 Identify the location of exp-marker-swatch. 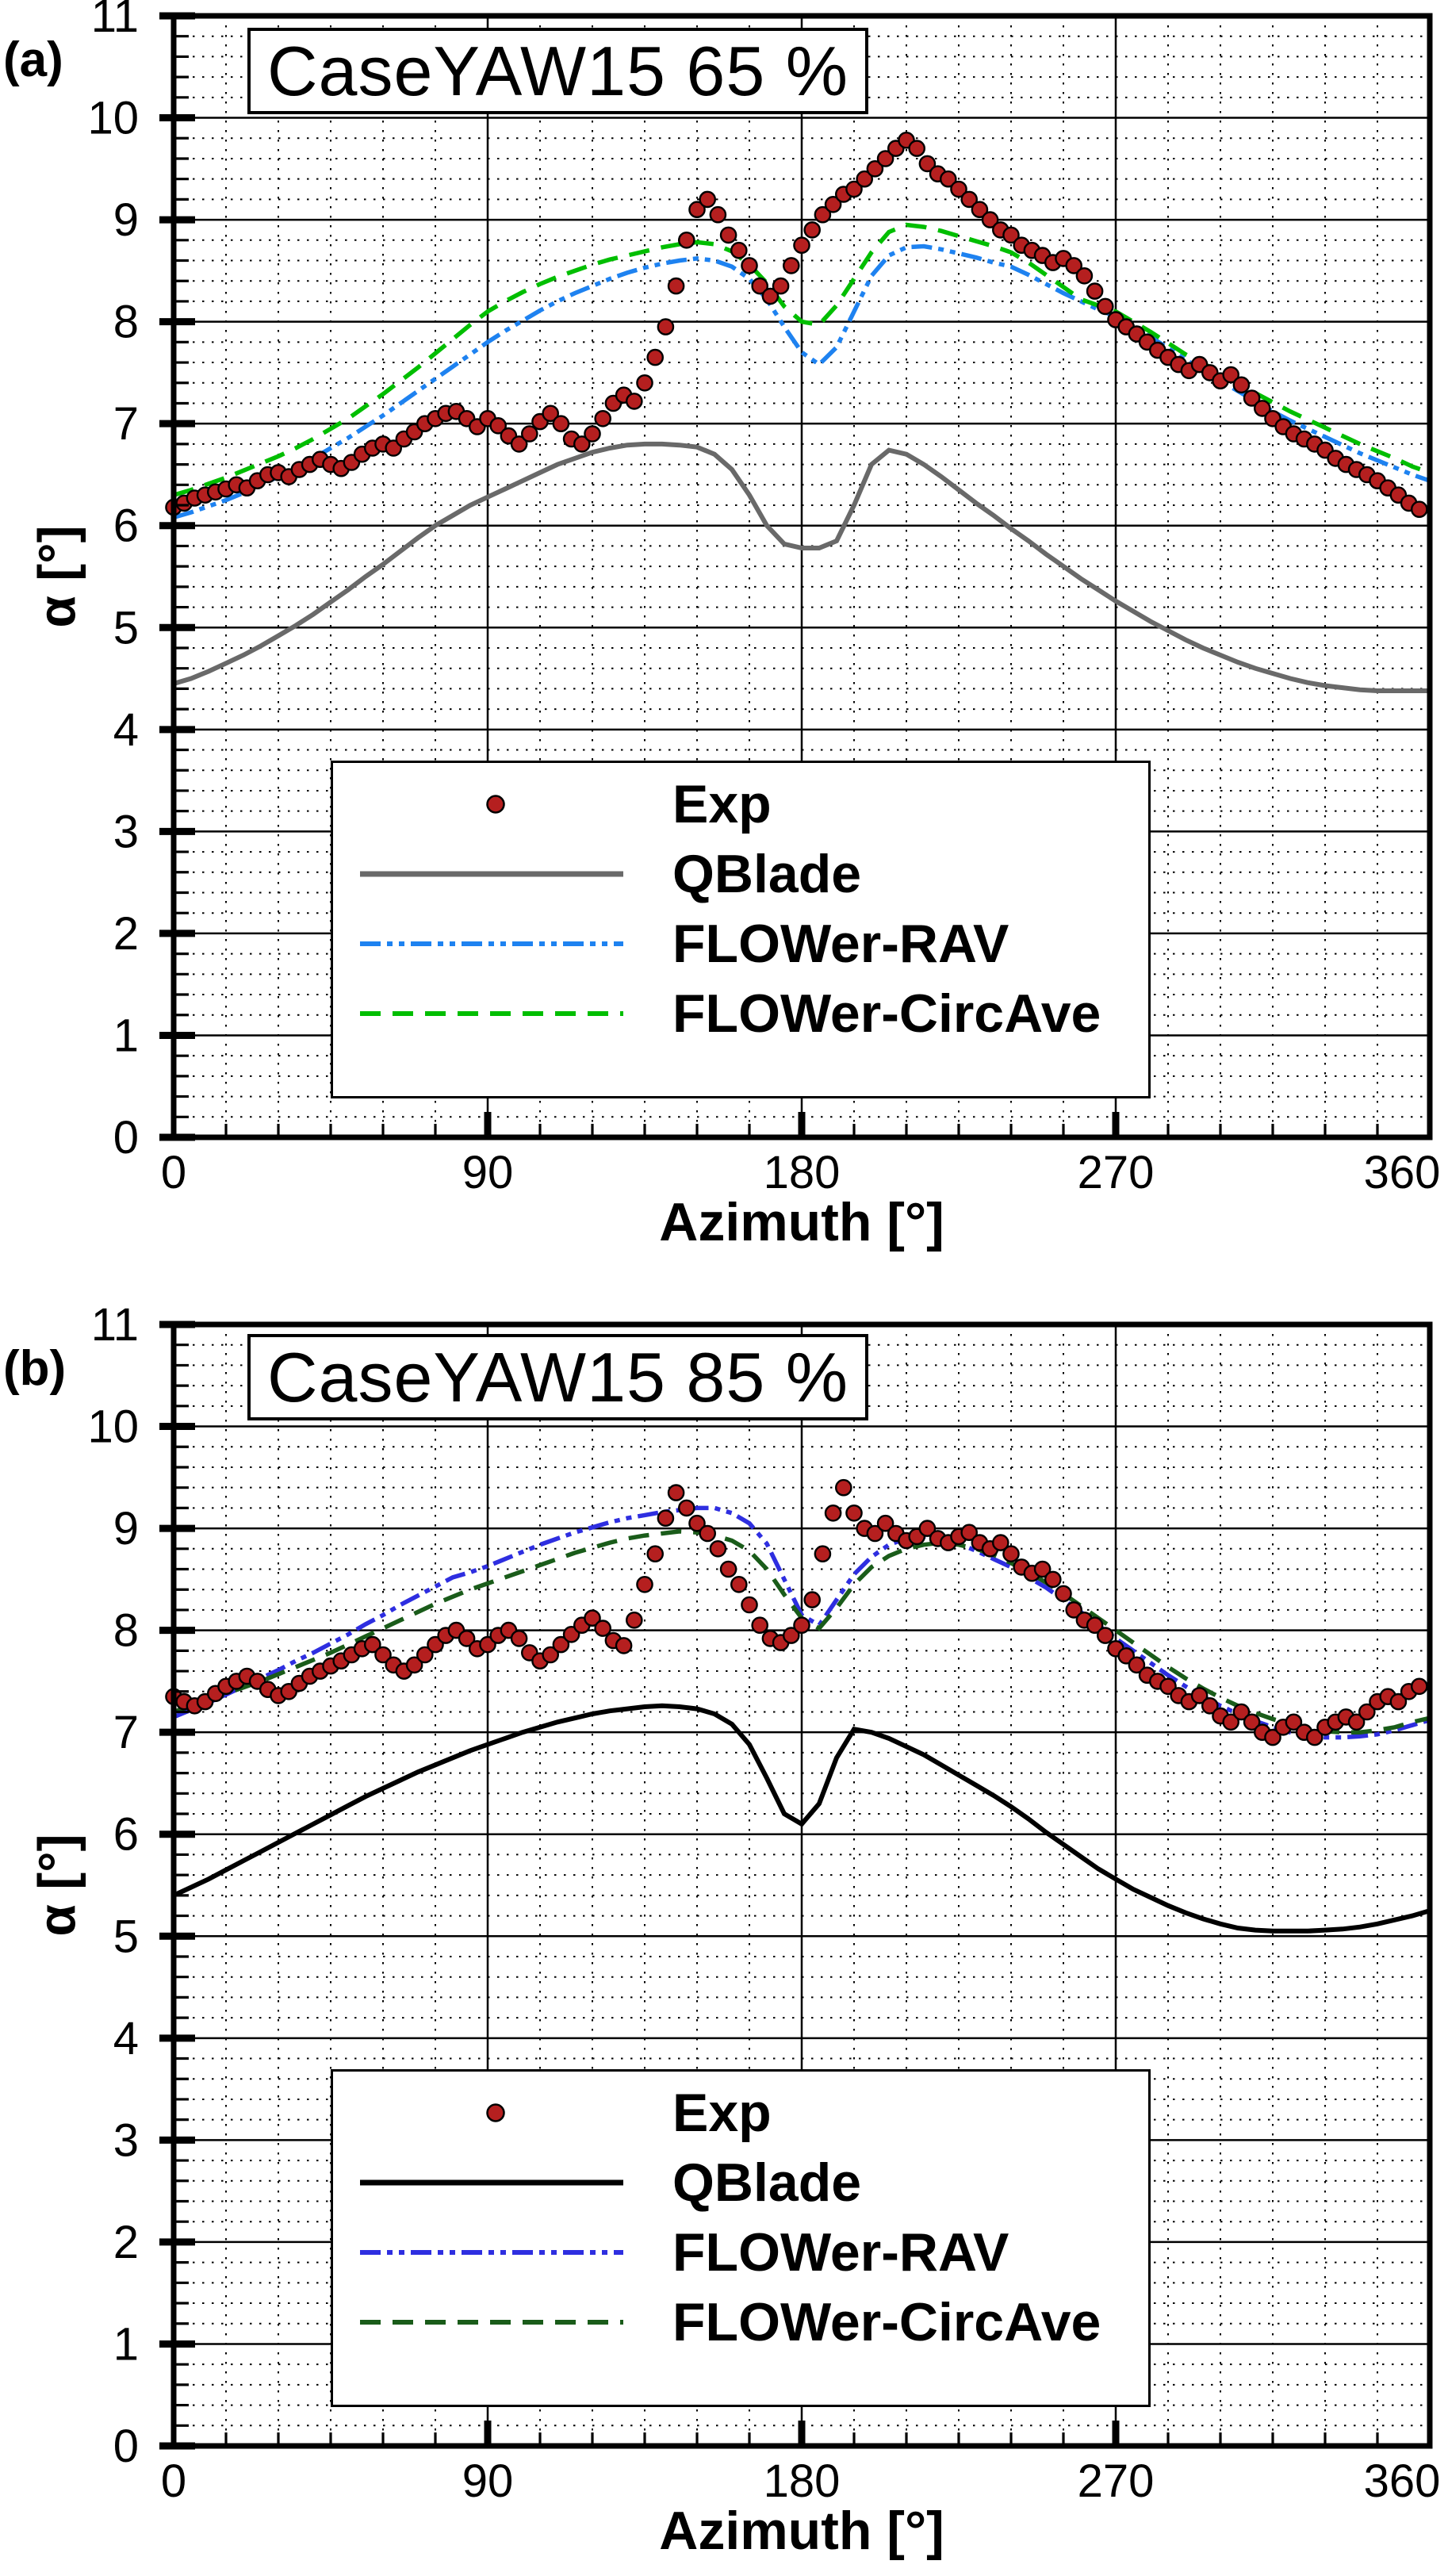
(495, 2112).